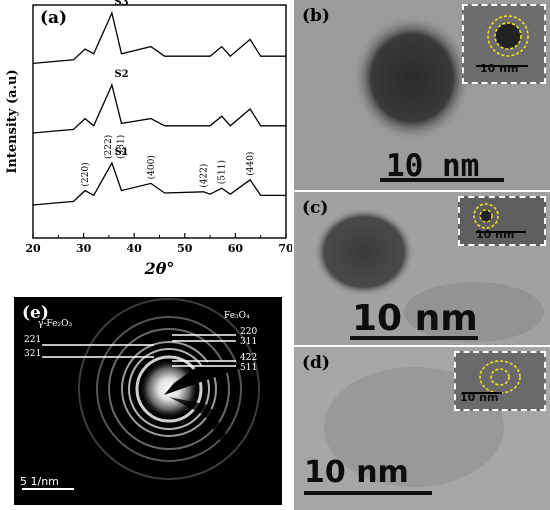  I want to click on scale-label-c: 10 nm, so click(415, 318).